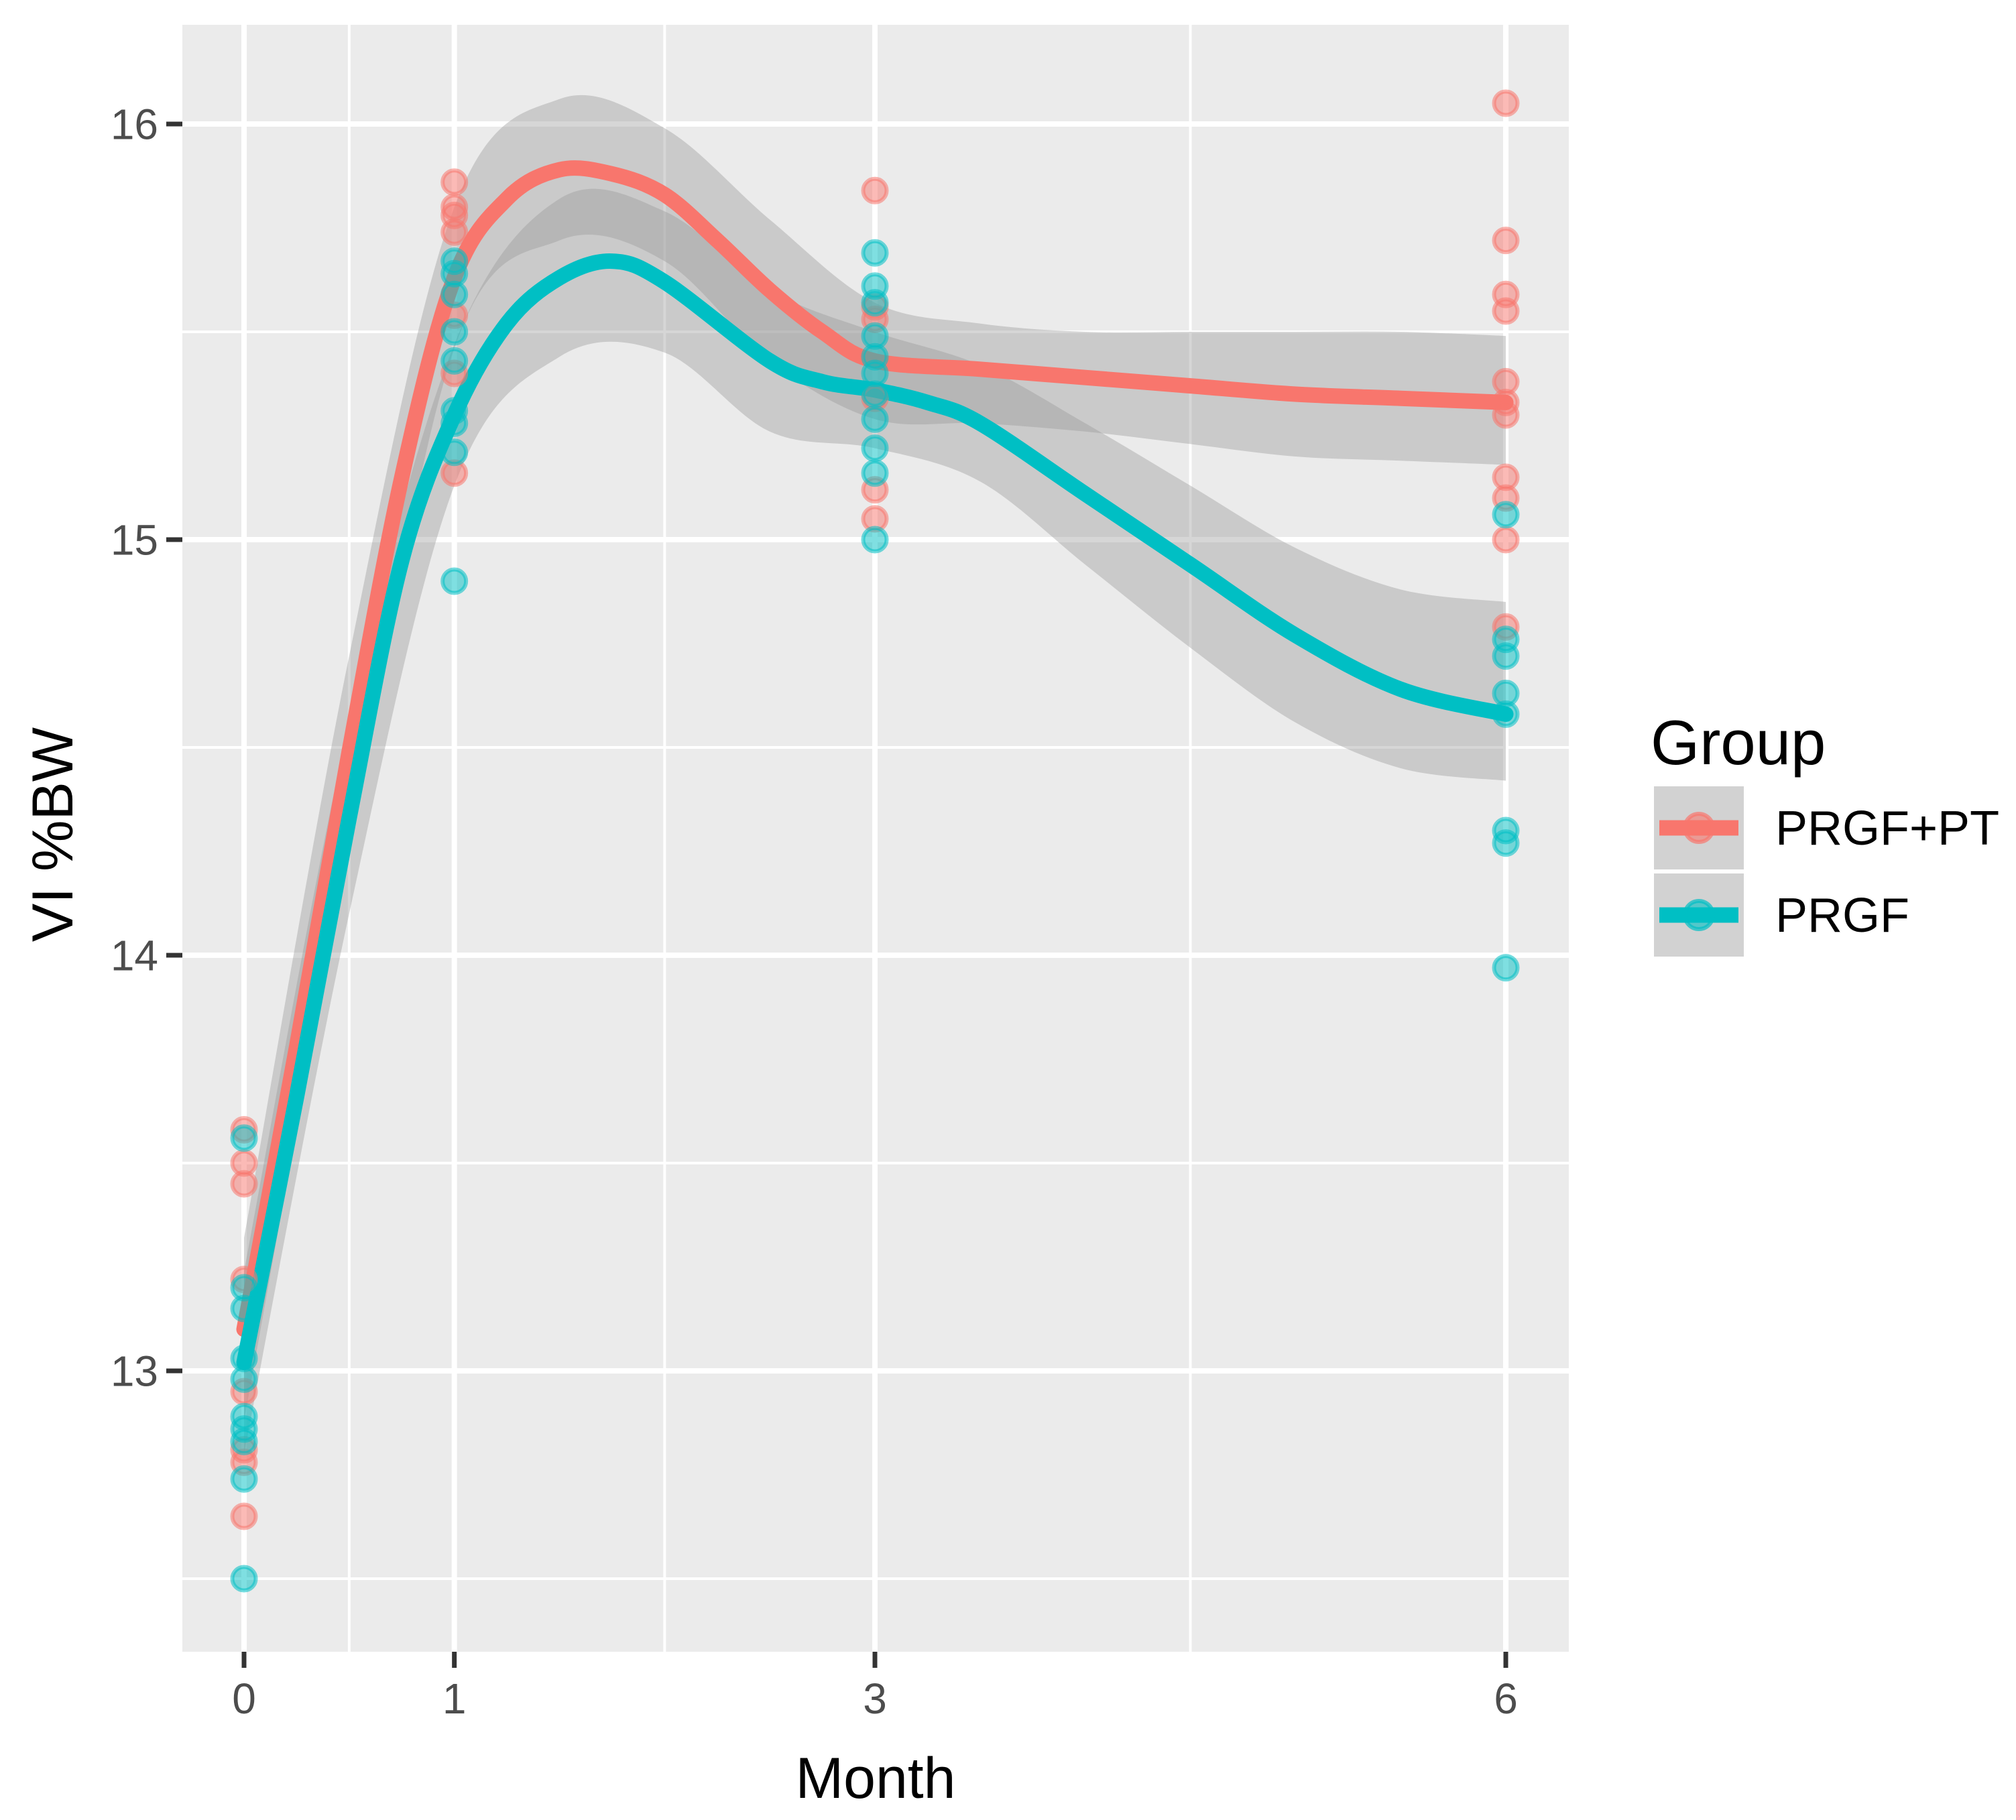 The height and width of the screenshot is (1820, 2016). I want to click on legend-item-prgf-pt: PRGF+PT, so click(1826, 827).